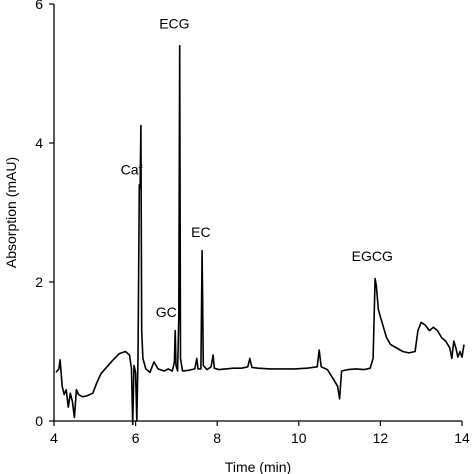  What do you see at coordinates (174, 23) in the screenshot?
I see `peak-label: ECG` at bounding box center [174, 23].